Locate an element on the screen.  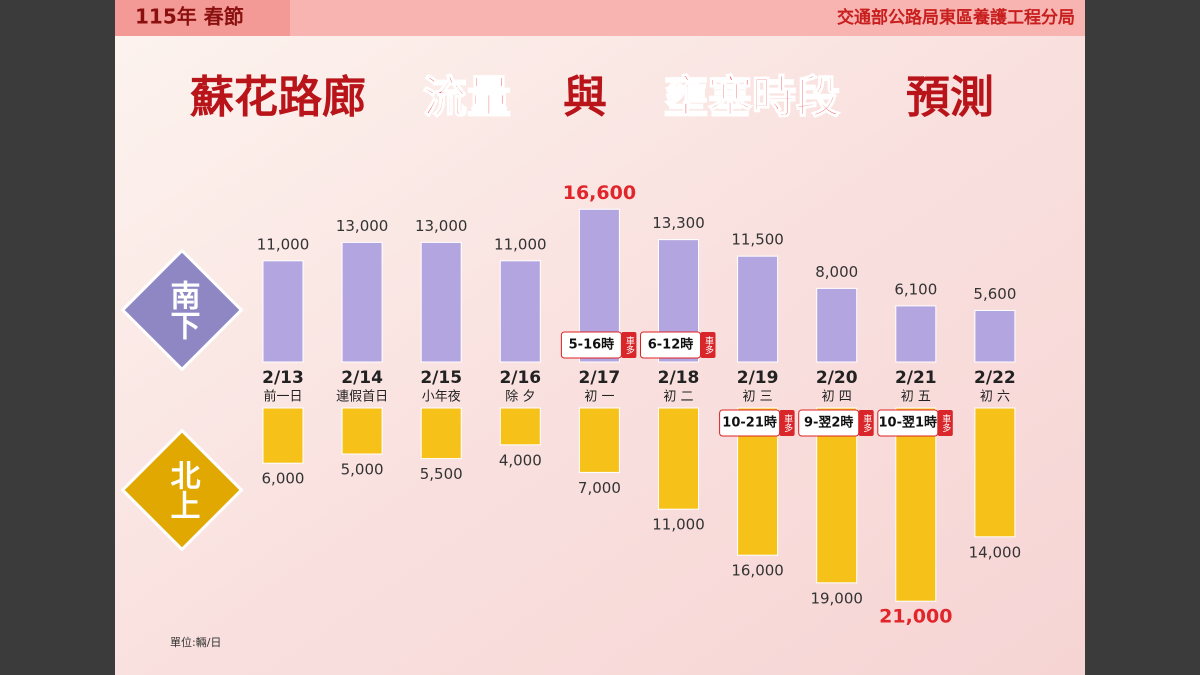
title-part: 蘇花路廊 is located at coordinates (278, 97).